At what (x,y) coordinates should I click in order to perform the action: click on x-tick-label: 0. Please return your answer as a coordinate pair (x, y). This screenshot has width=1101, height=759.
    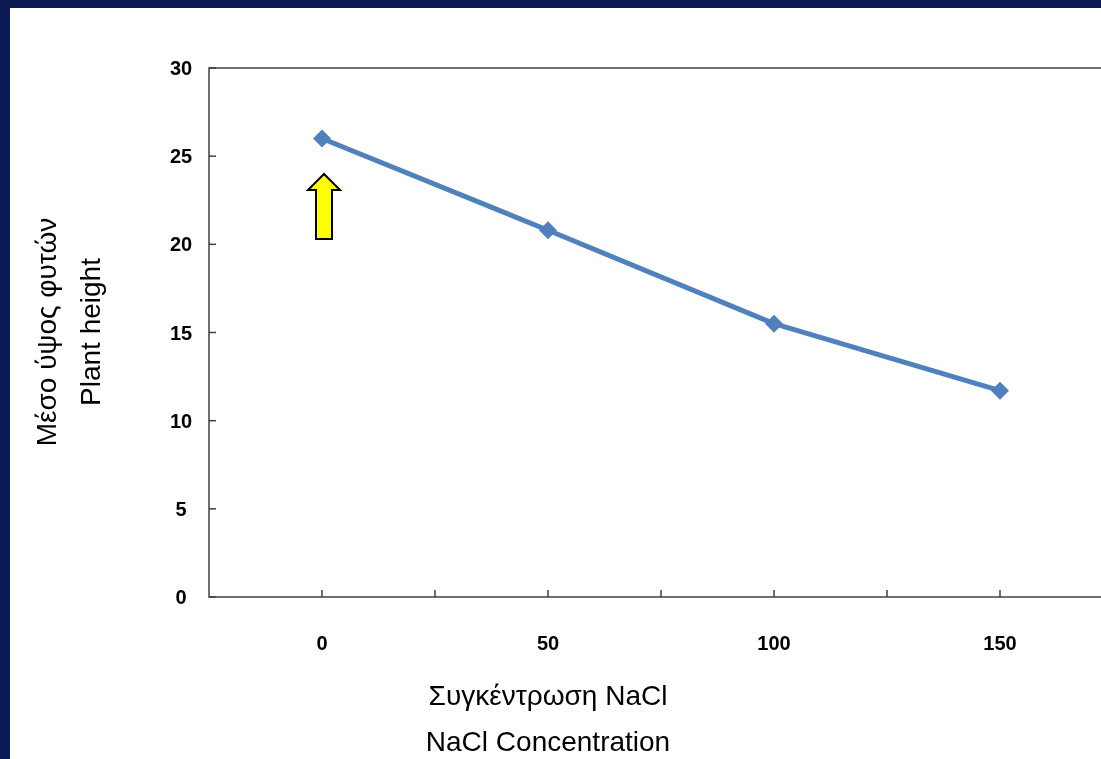
    Looking at the image, I should click on (322, 643).